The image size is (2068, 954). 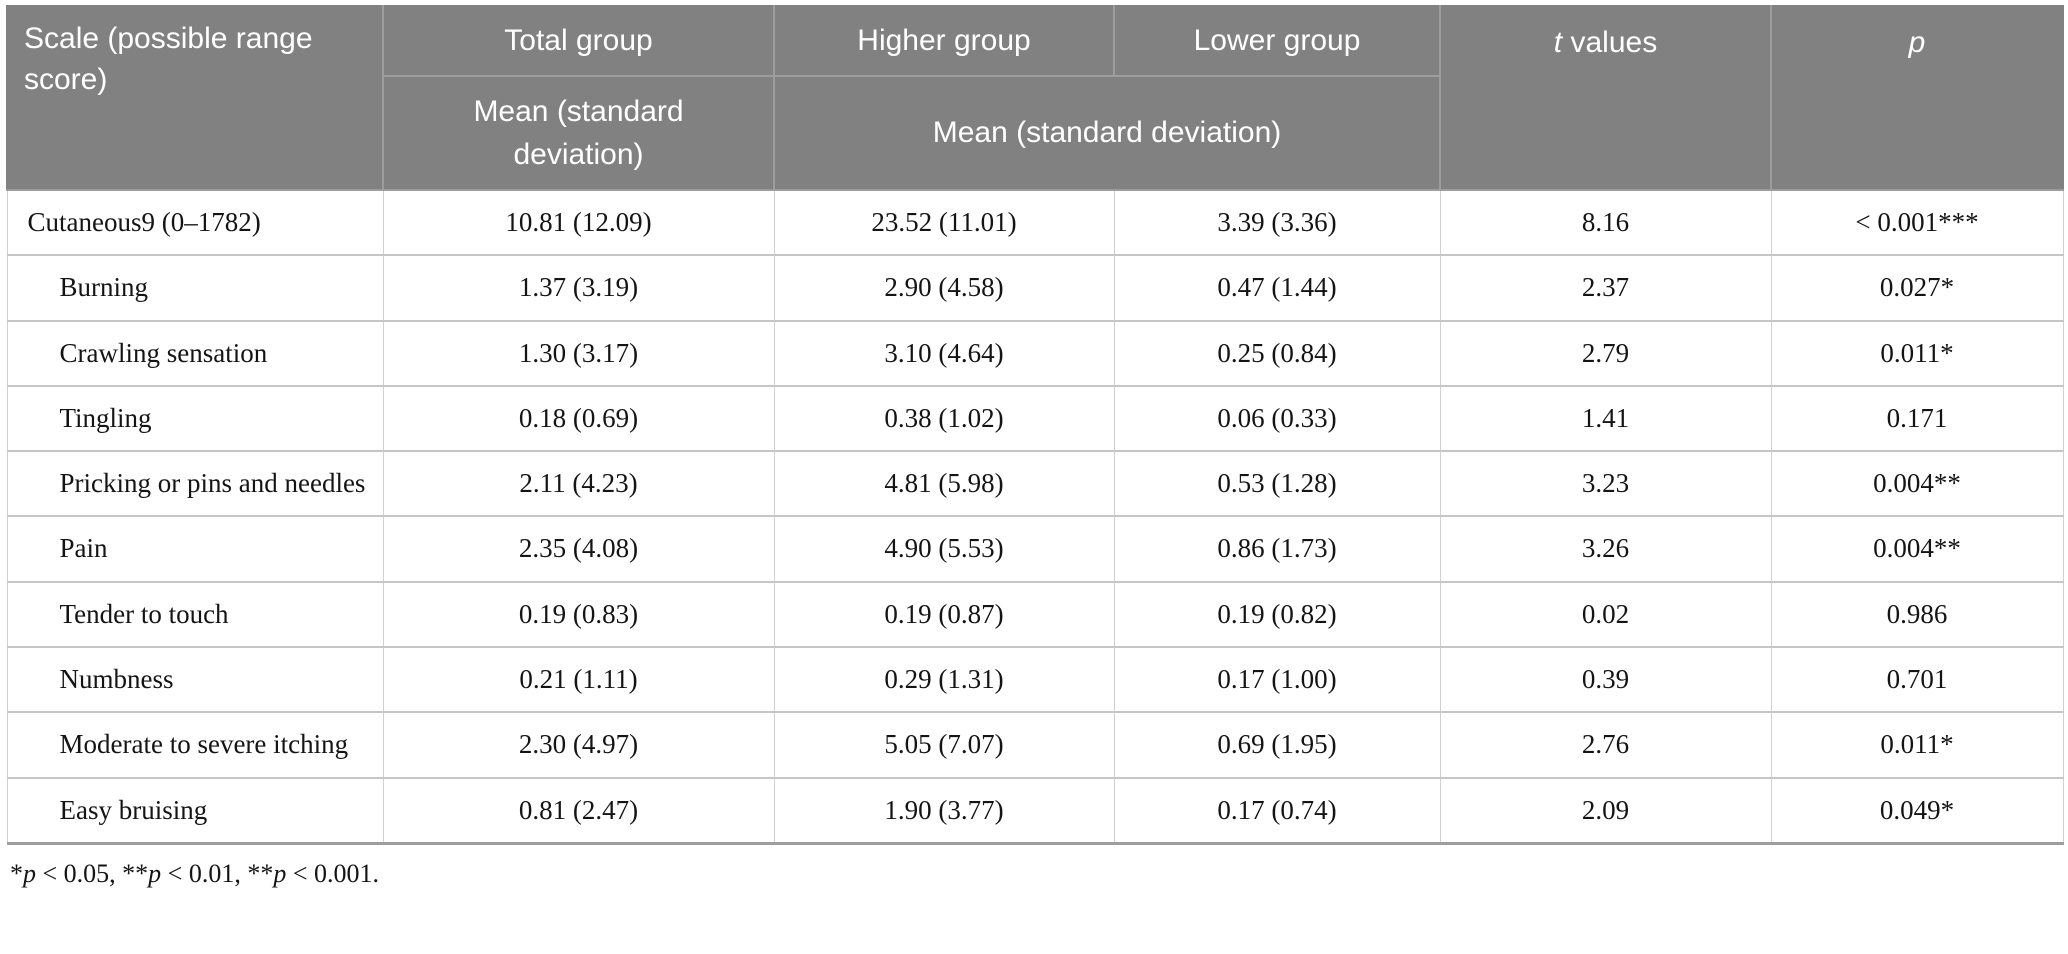 I want to click on significance-footnote: *p < 0.05, **p < 0.01, **p < 0.001., so click(x=1036, y=874).